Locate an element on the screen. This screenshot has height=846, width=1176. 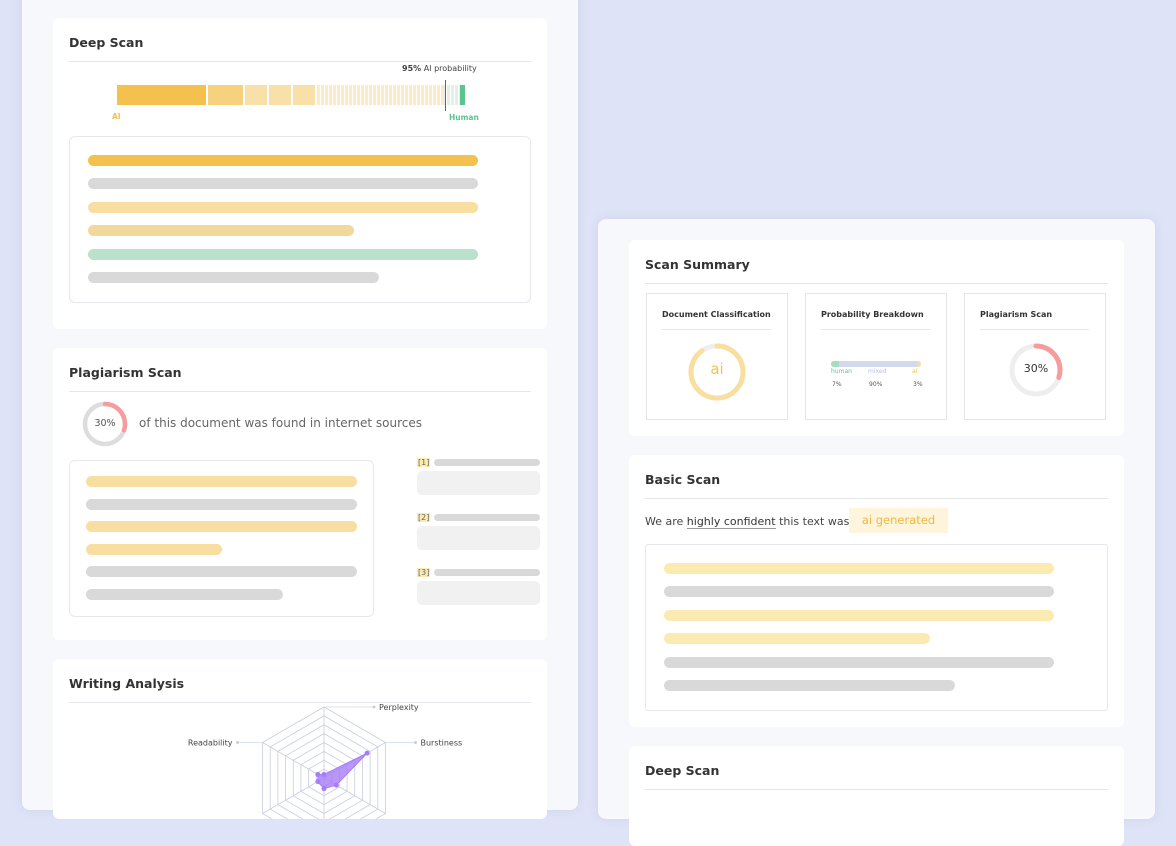
radar-axis-label: Perplexity is located at coordinates (399, 707).